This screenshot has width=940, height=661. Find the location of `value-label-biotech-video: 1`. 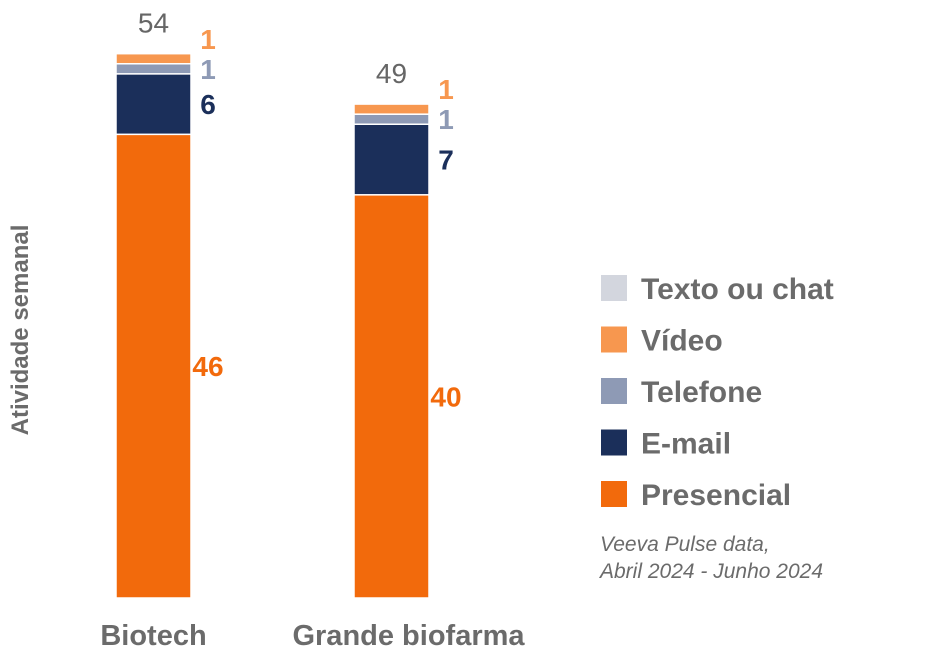

value-label-biotech-video: 1 is located at coordinates (208, 39).